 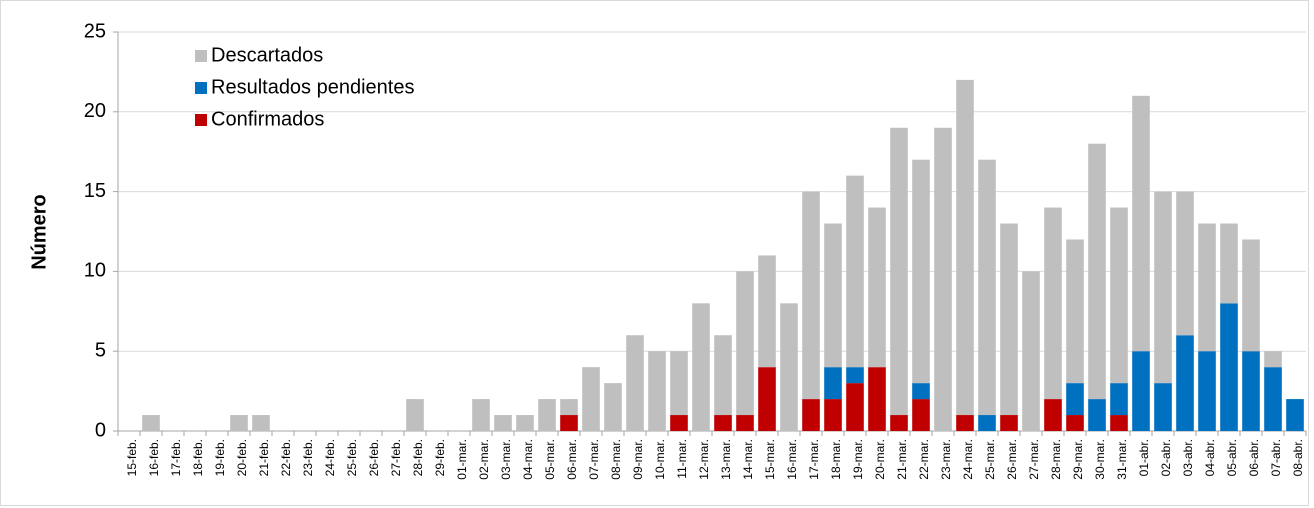 I want to click on x-tick-label: 29-mar., so click(x=1078, y=459).